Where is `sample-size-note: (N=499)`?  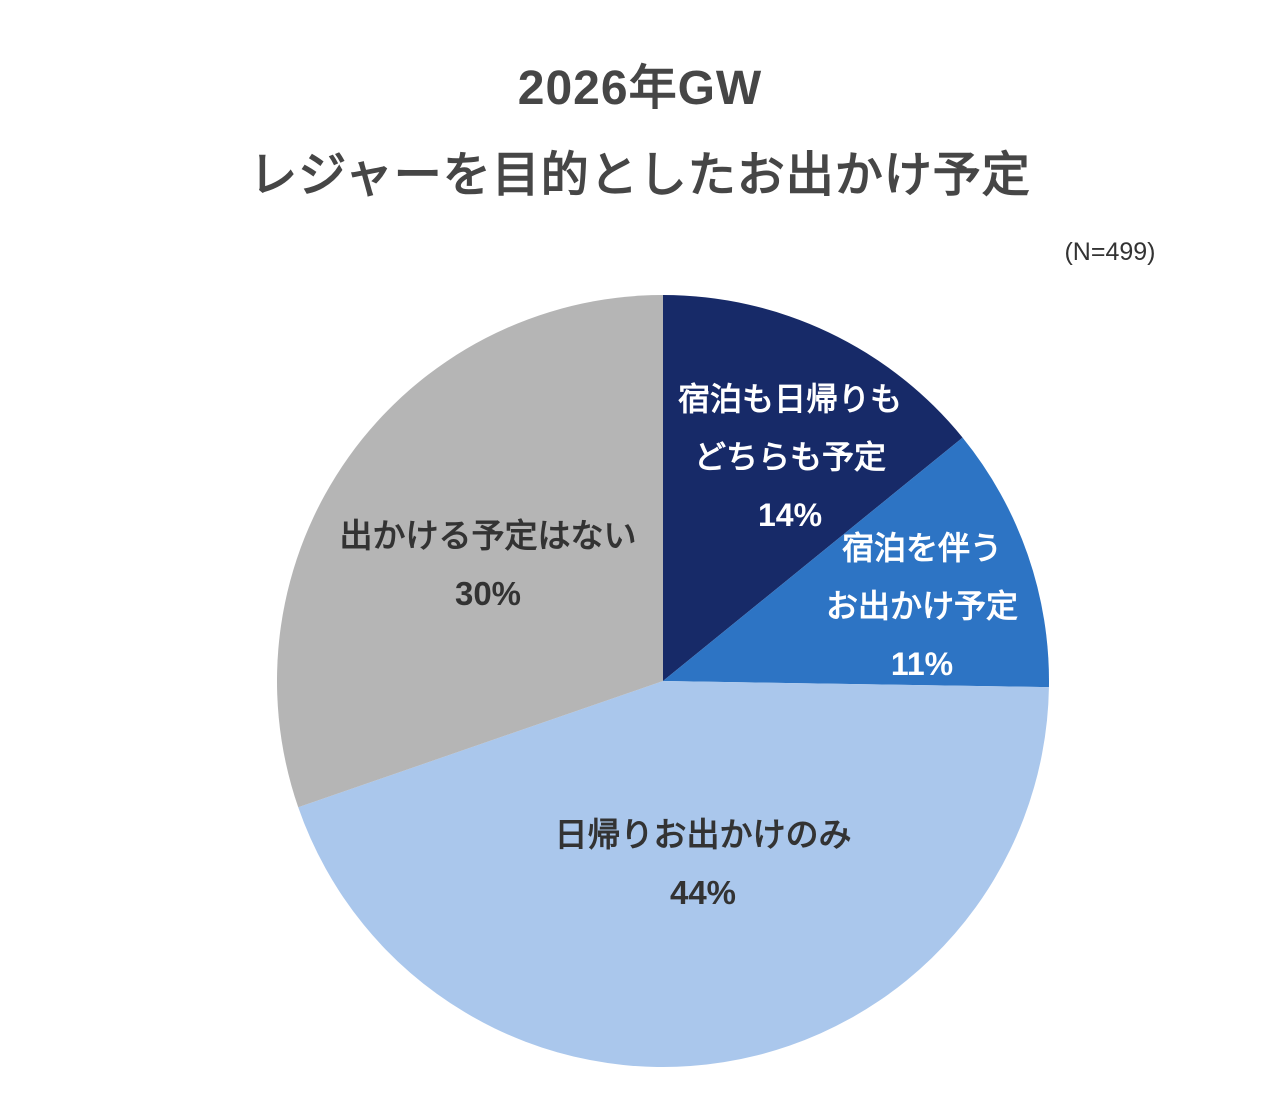 sample-size-note: (N=499) is located at coordinates (1110, 252).